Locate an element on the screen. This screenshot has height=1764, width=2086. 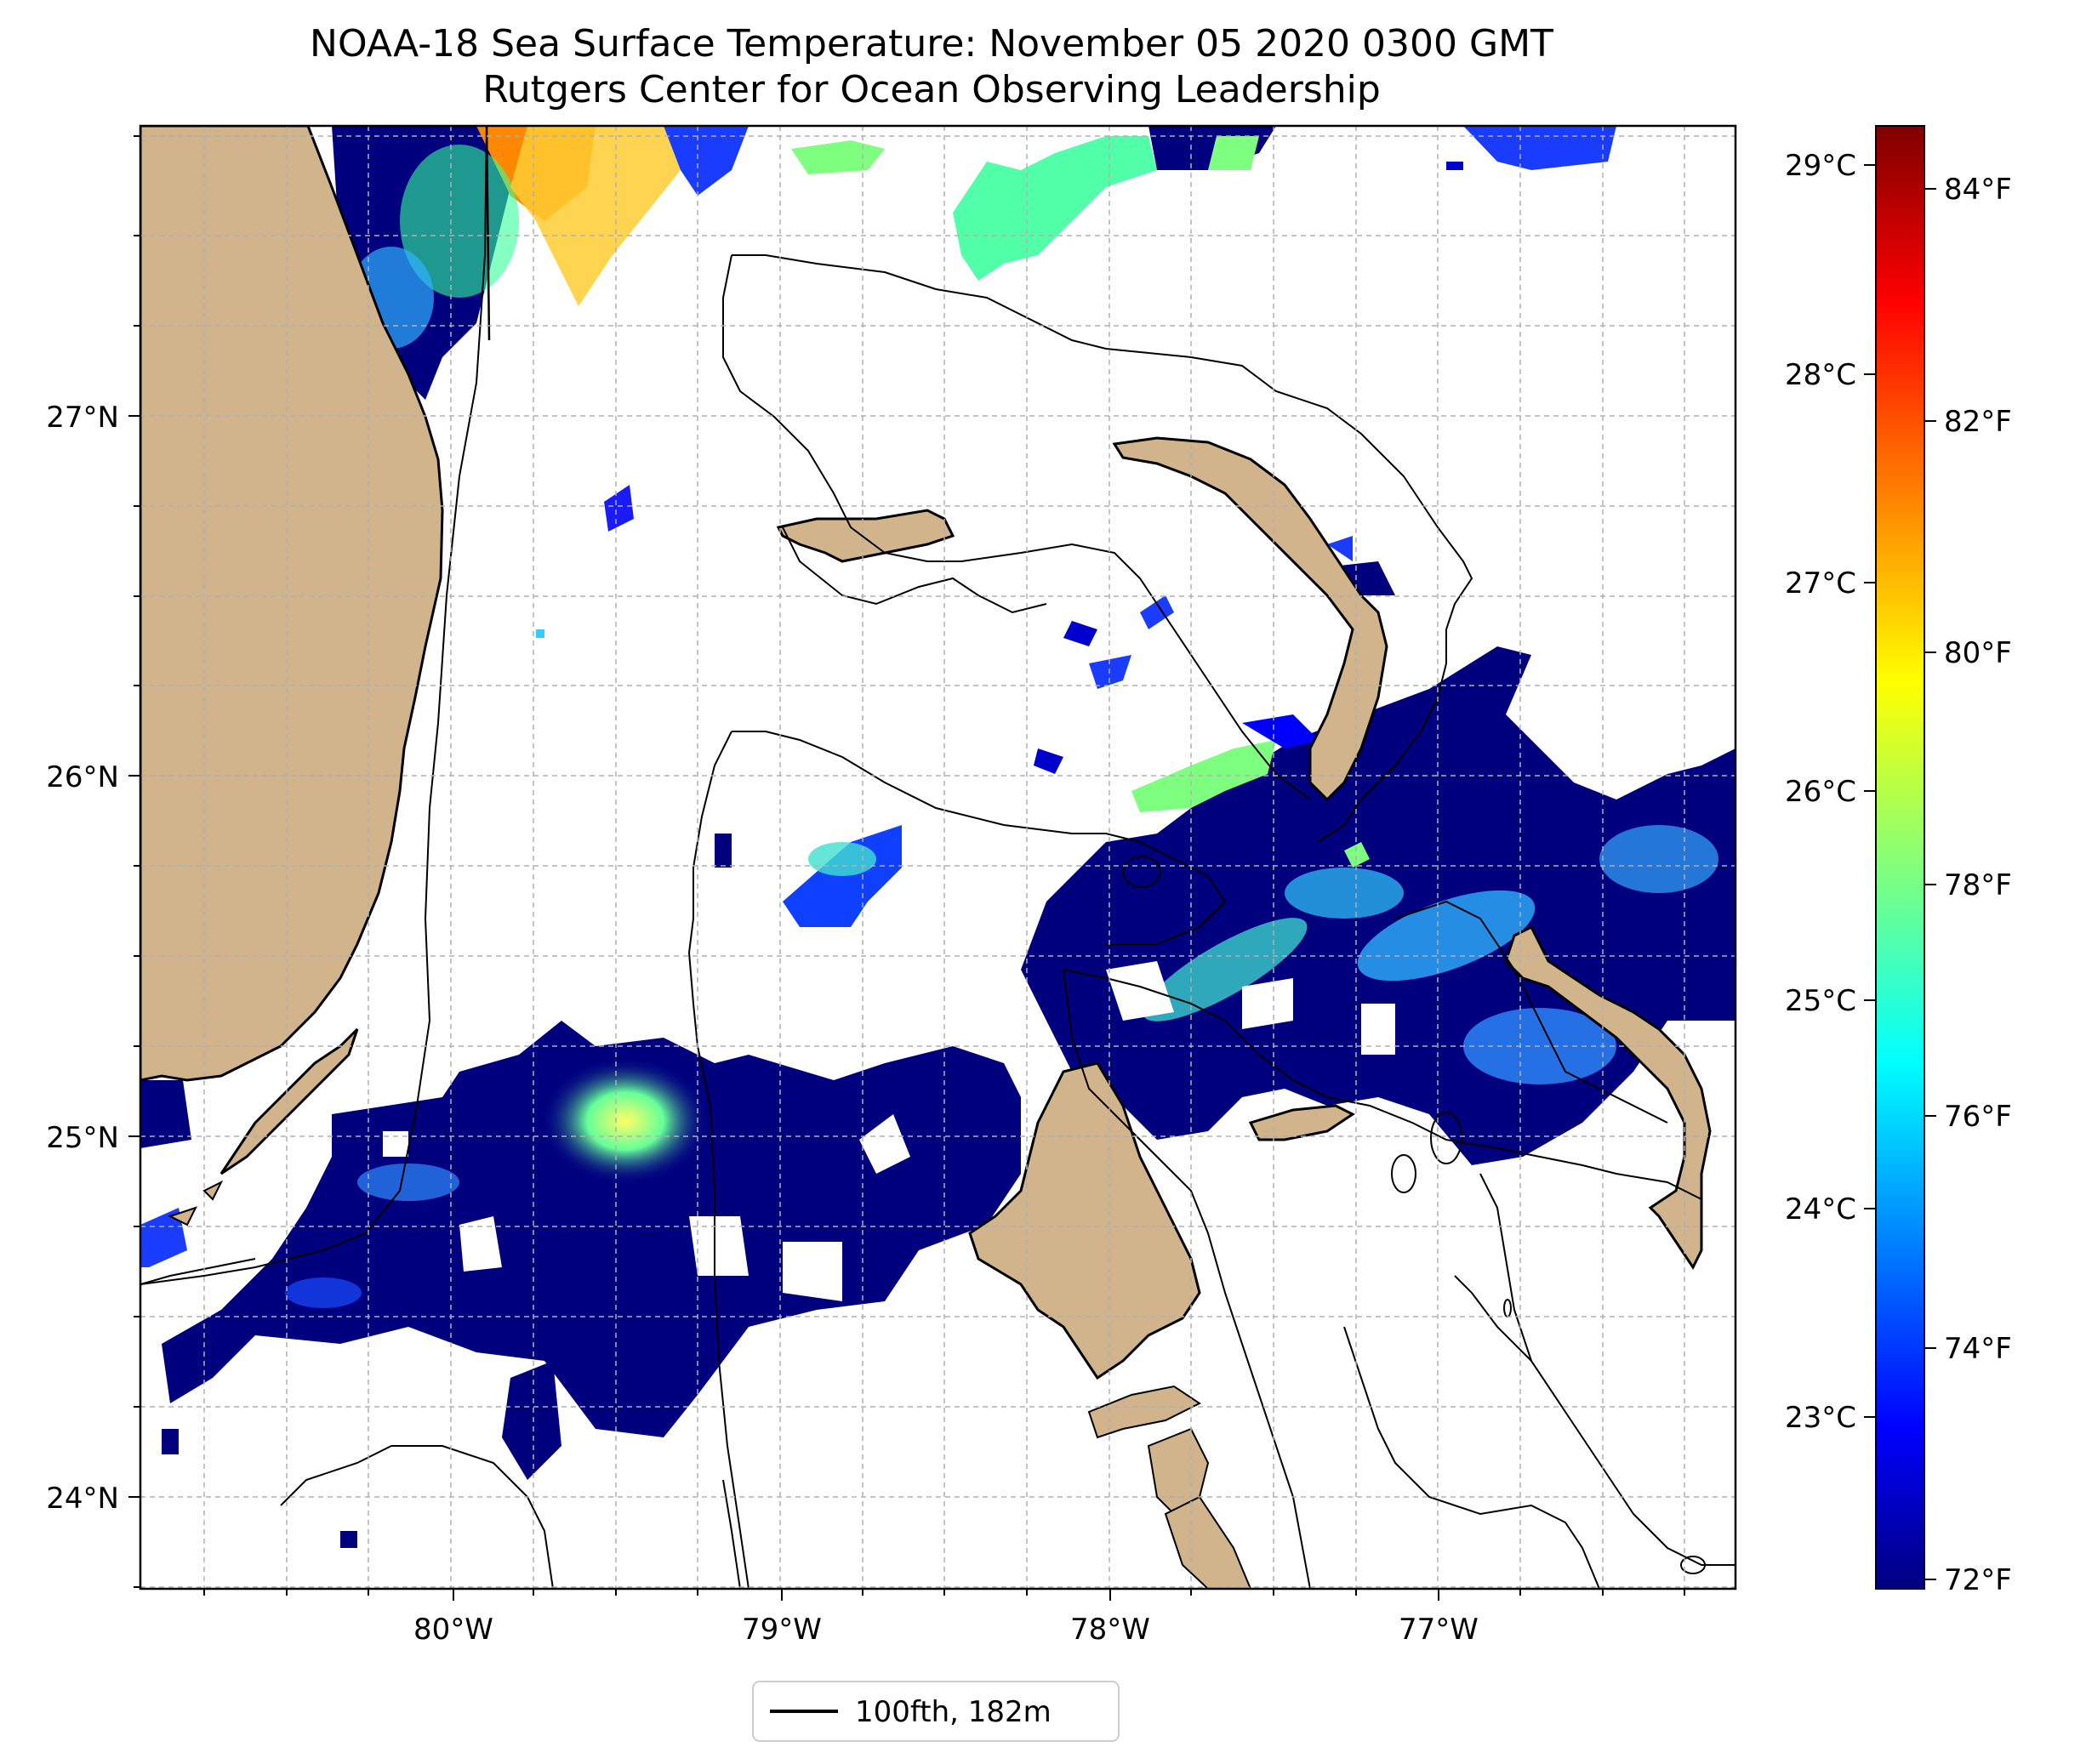
colorbar-celsius-label: 25°C is located at coordinates (1820, 1001).